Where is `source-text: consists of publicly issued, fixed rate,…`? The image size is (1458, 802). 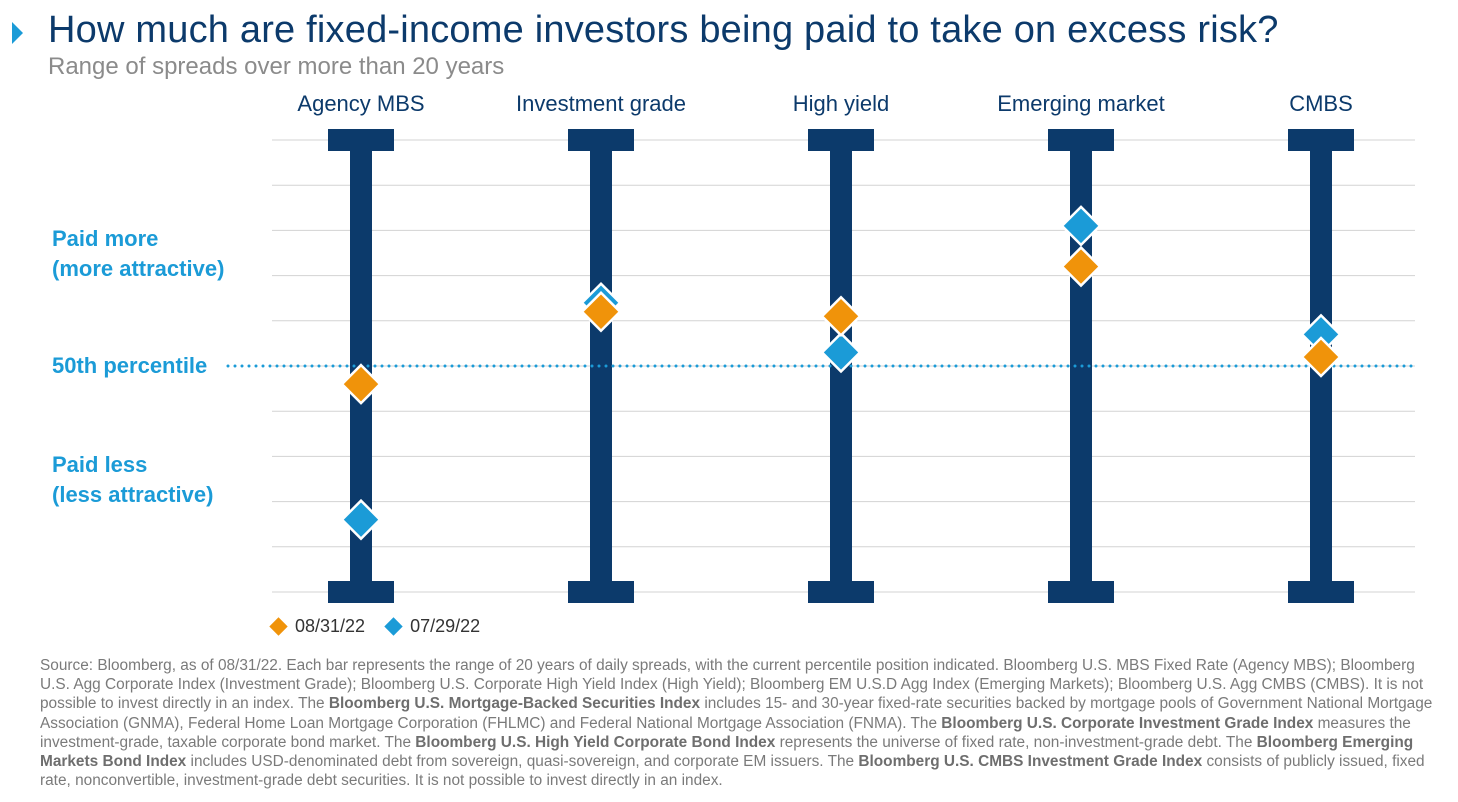
source-text: consists of publicly issued, fixed rate,… is located at coordinates (732, 771).